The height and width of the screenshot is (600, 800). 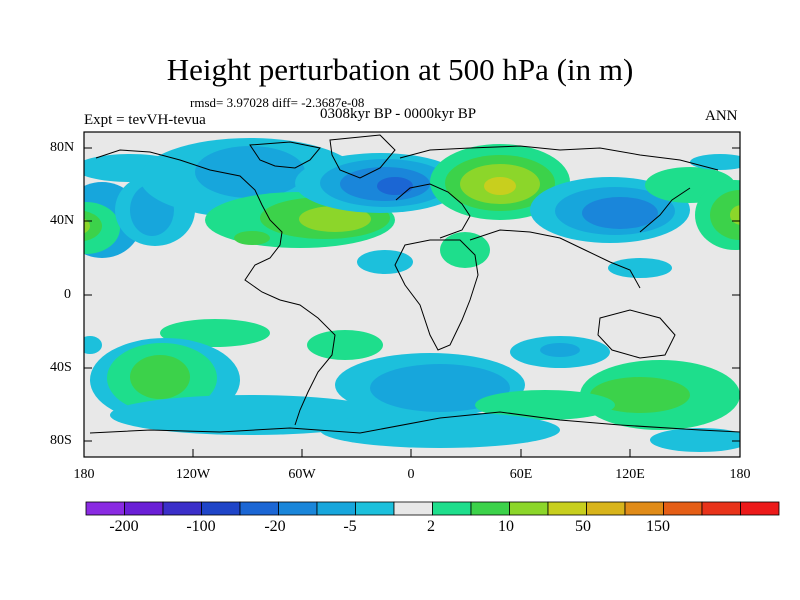 I want to click on y-tick-label: 0, so click(x=67, y=294).